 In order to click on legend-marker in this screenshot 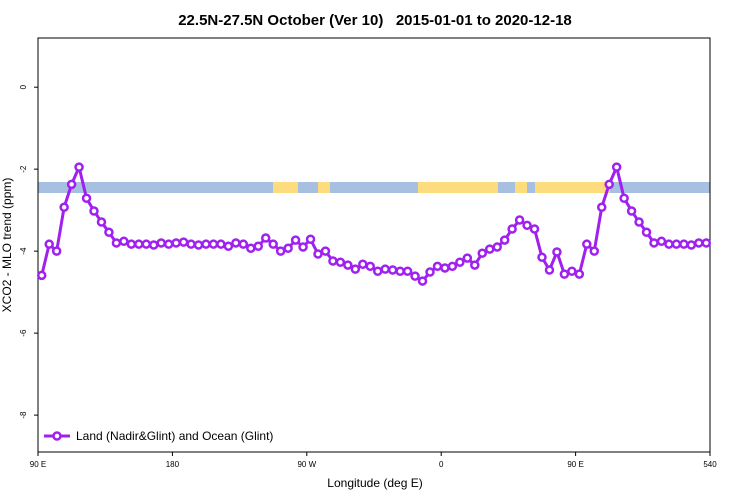, I will do `click(57, 436)`.